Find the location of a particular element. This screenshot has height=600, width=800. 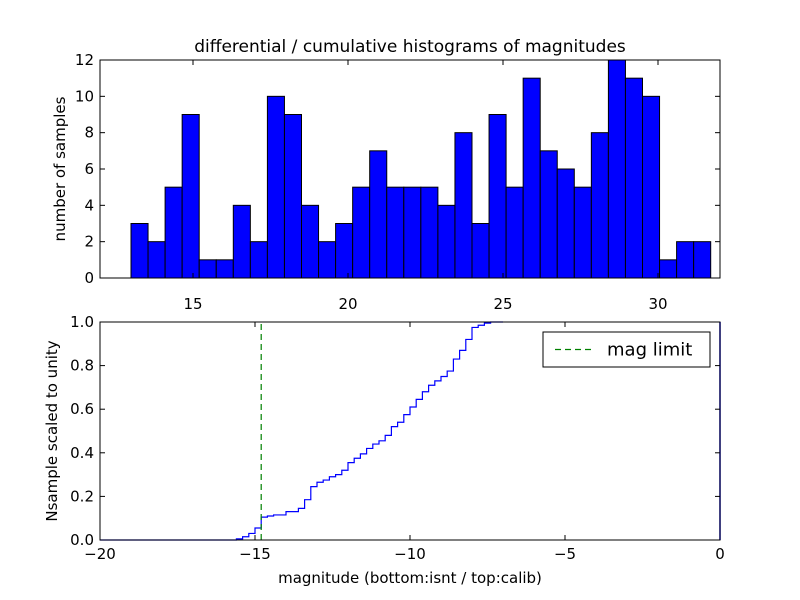

bottom-x-tick-label: −5 is located at coordinates (565, 554).